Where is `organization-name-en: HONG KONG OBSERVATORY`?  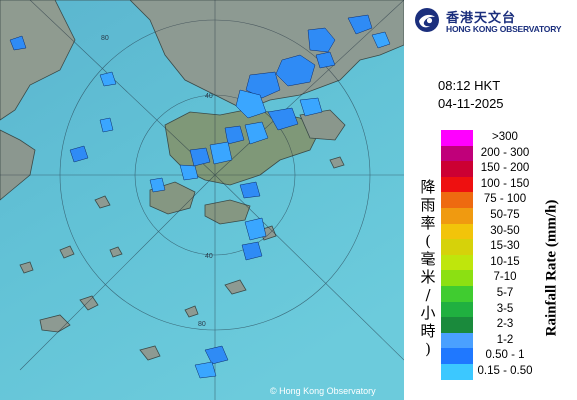
organization-name-en: HONG KONG OBSERVATORY is located at coordinates (504, 29).